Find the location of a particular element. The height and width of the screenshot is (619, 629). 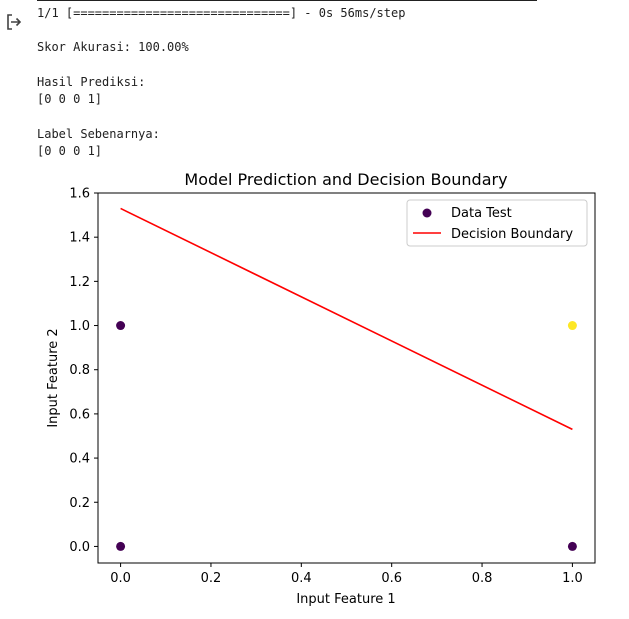

x-tick-label: 1.0 is located at coordinates (572, 578).